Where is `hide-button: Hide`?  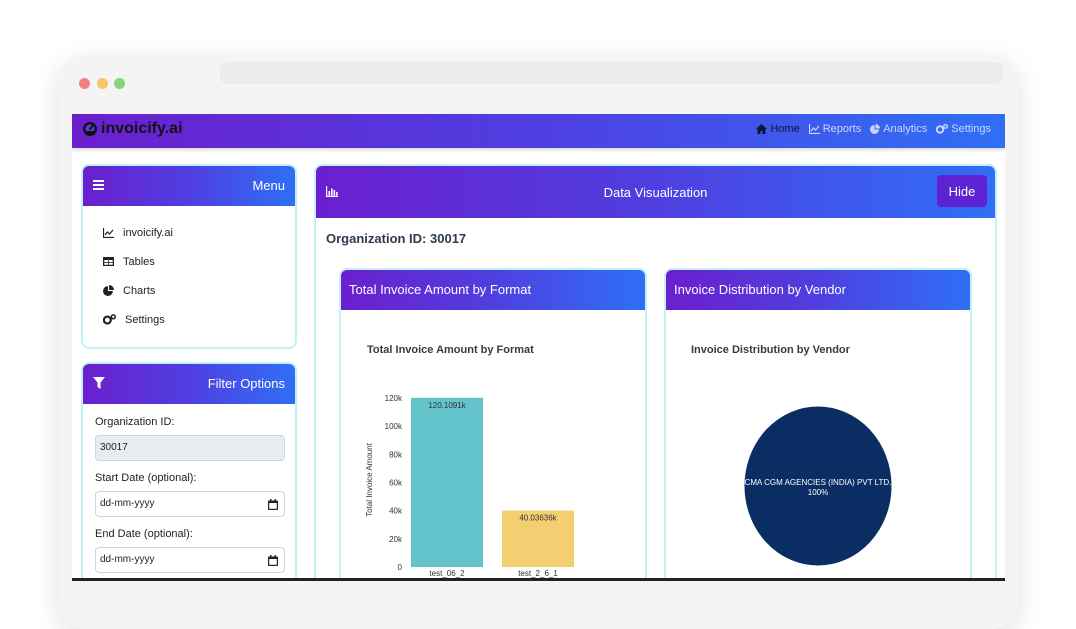 hide-button: Hide is located at coordinates (962, 191).